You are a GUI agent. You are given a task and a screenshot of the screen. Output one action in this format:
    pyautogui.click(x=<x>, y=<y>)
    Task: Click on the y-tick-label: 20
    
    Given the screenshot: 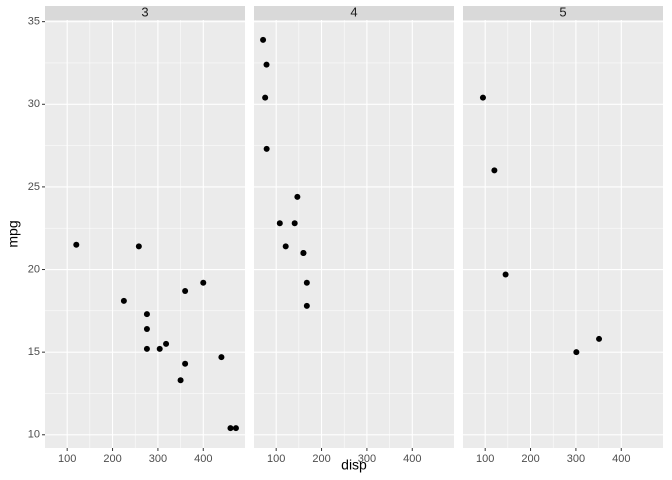 What is the action you would take?
    pyautogui.click(x=34, y=269)
    